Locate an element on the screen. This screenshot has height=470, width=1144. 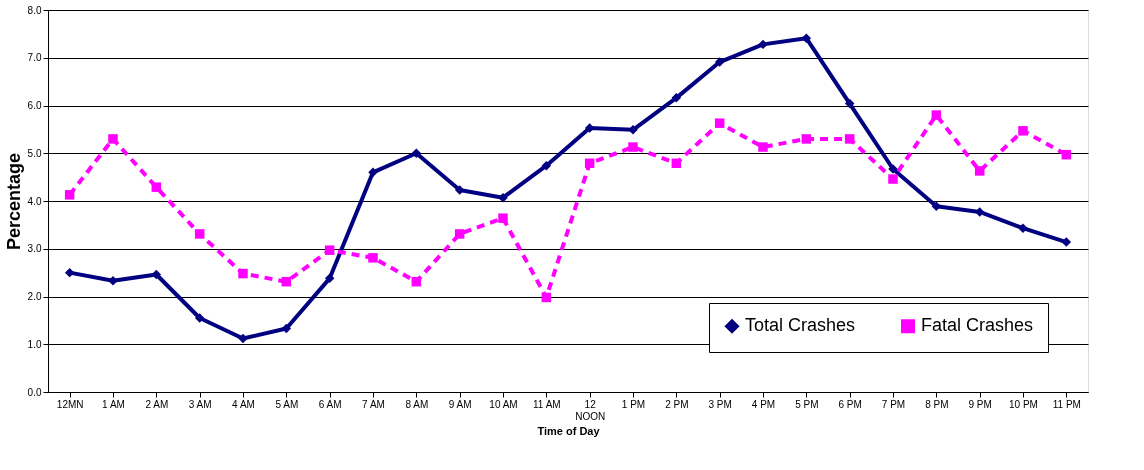
y-tick-label: 0.0 is located at coordinates (34, 392).